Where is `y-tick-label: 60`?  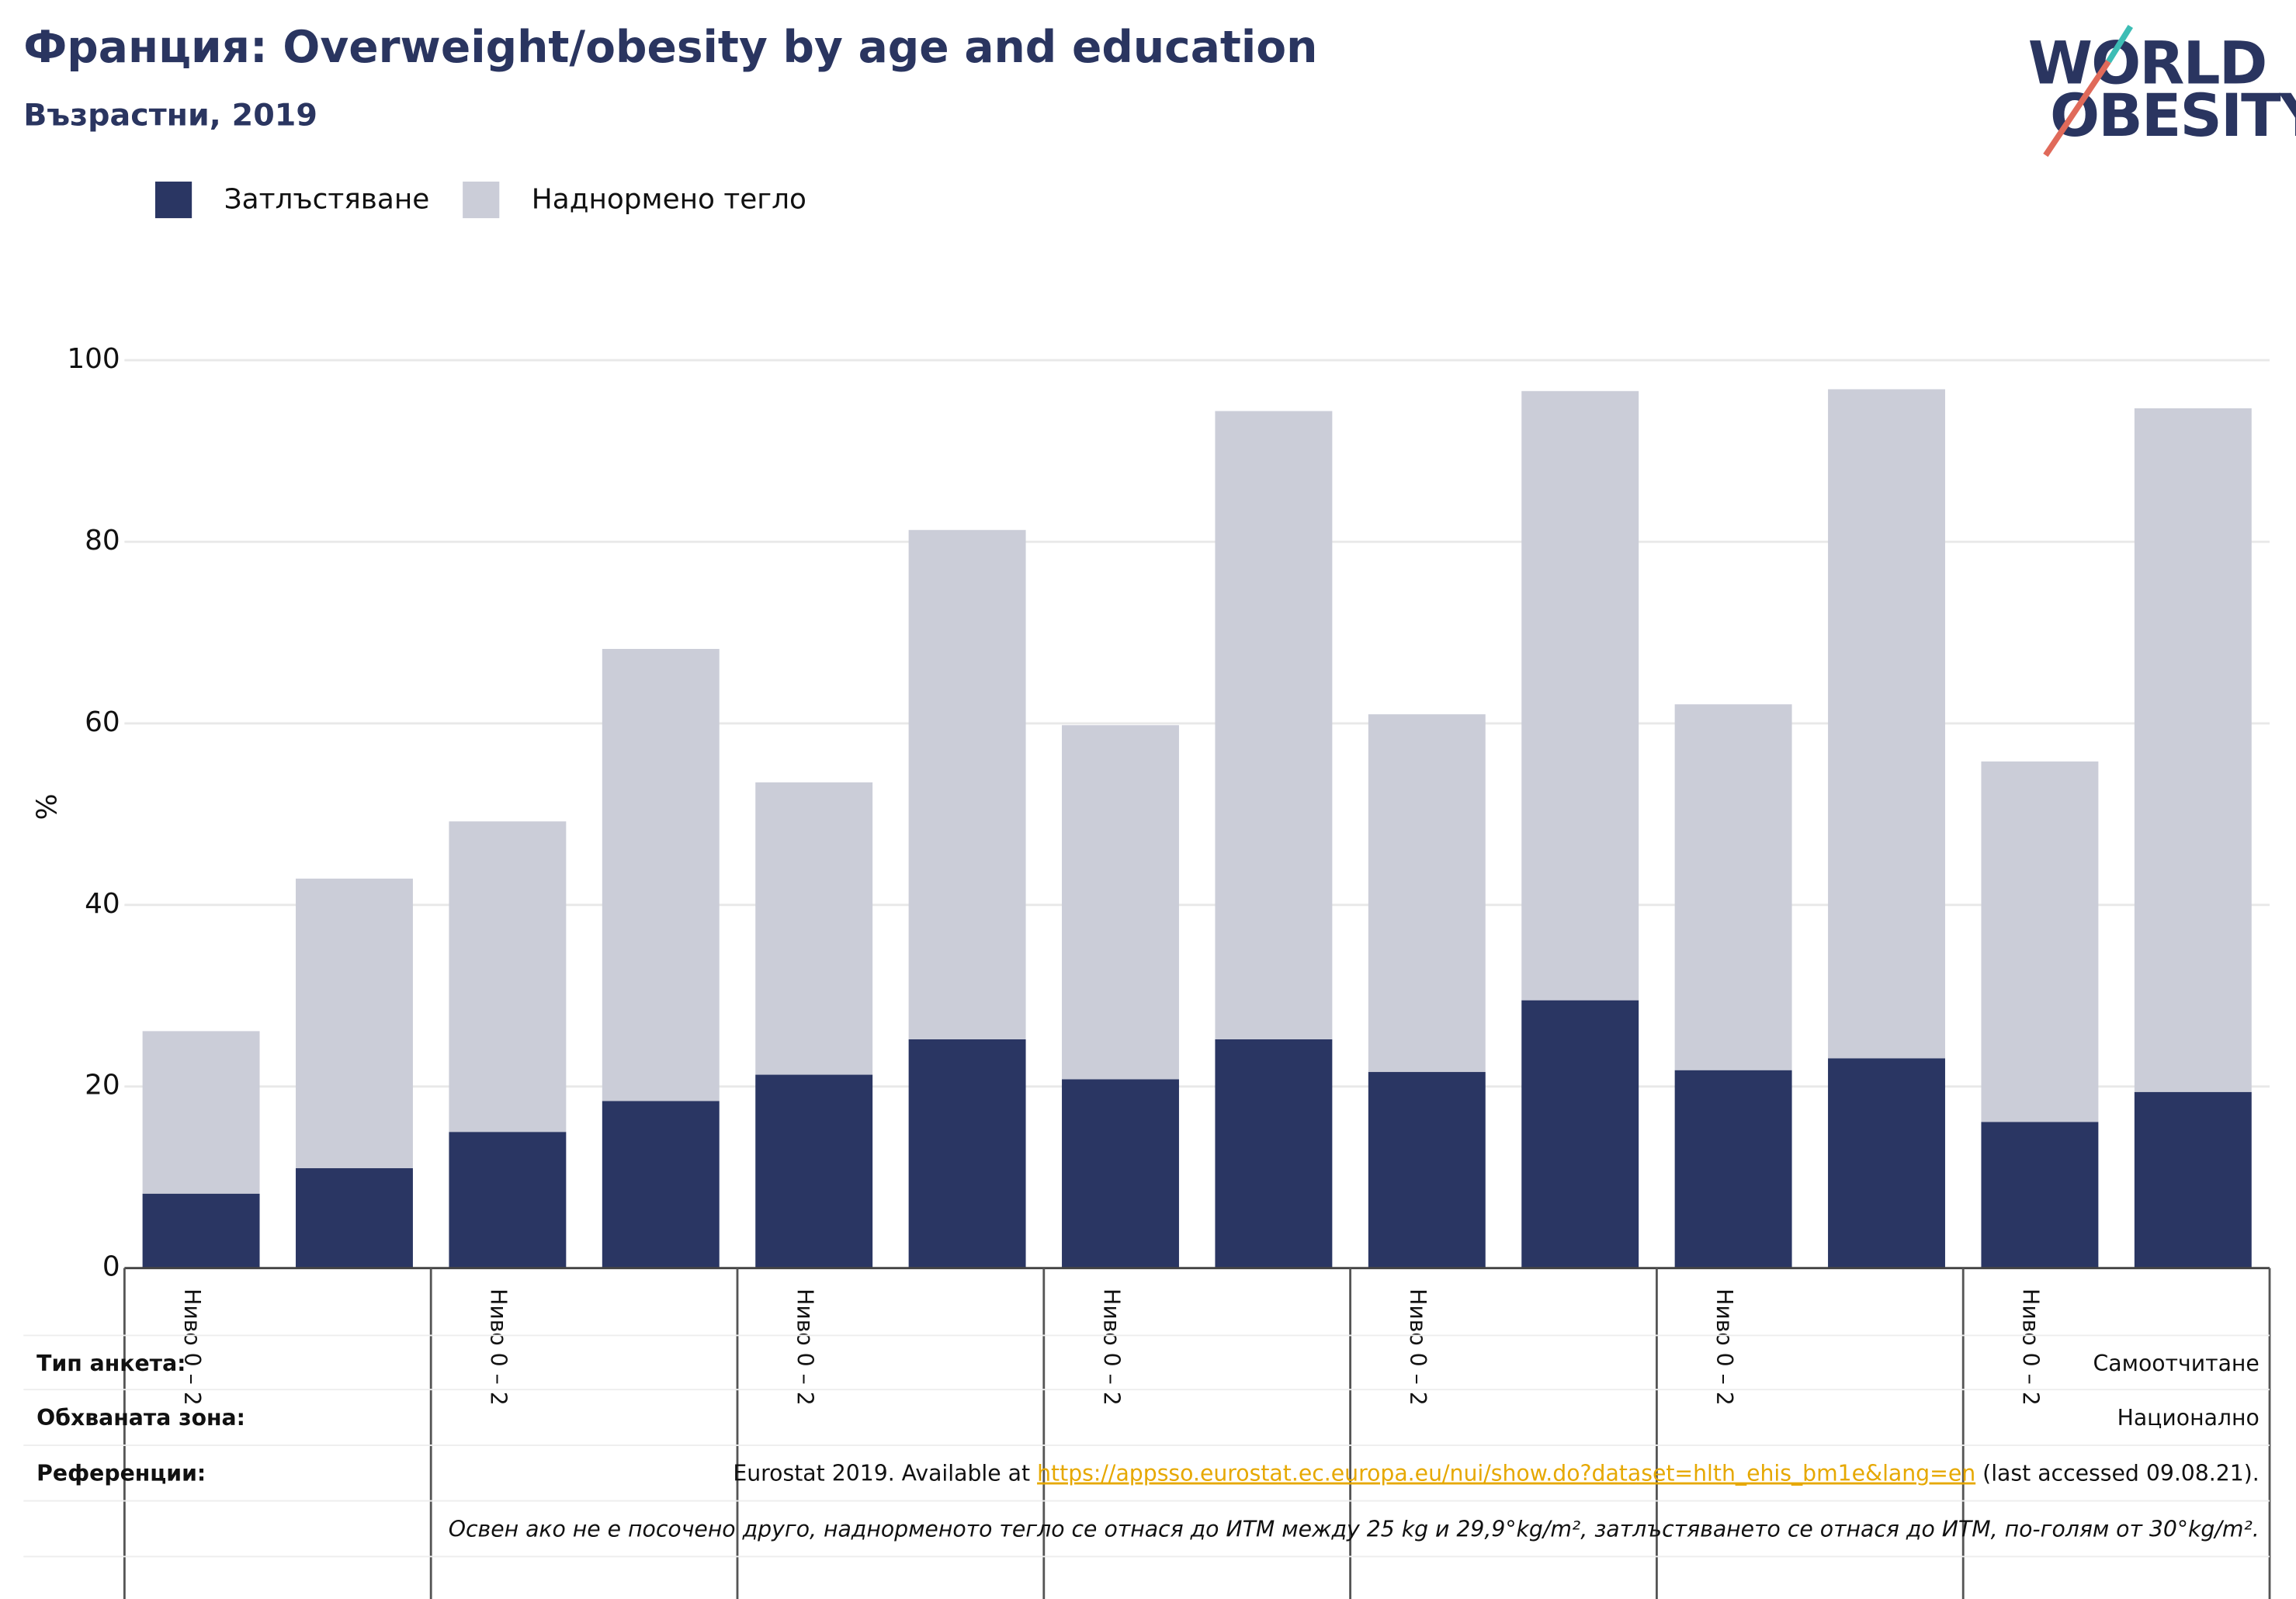
y-tick-label: 60 is located at coordinates (102, 722).